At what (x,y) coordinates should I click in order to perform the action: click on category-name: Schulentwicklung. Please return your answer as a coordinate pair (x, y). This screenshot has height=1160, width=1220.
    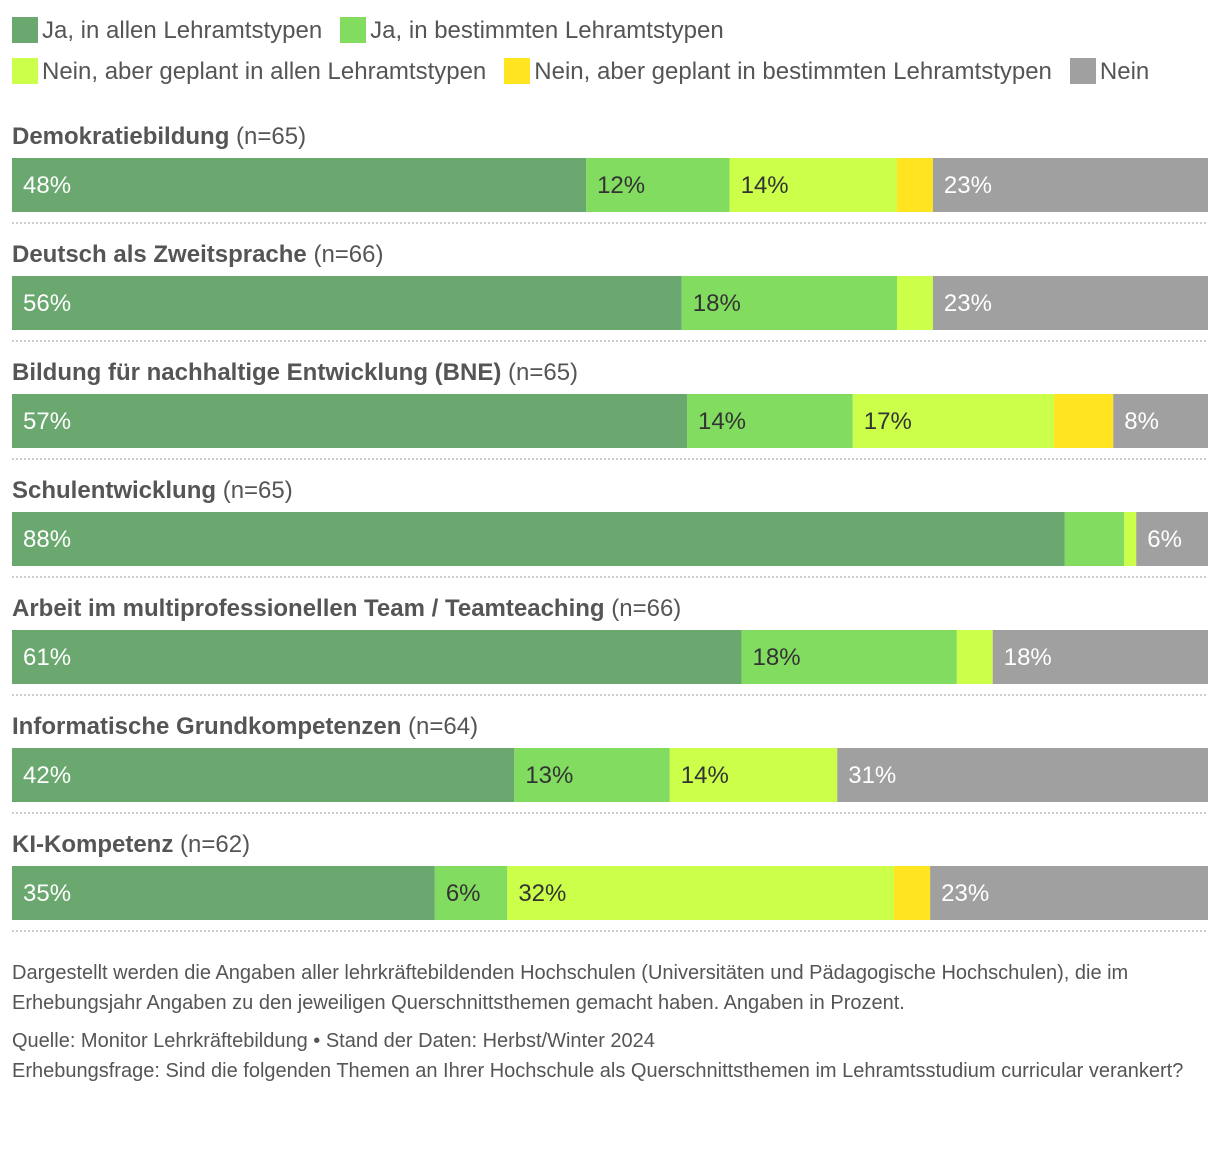
    Looking at the image, I should click on (114, 490).